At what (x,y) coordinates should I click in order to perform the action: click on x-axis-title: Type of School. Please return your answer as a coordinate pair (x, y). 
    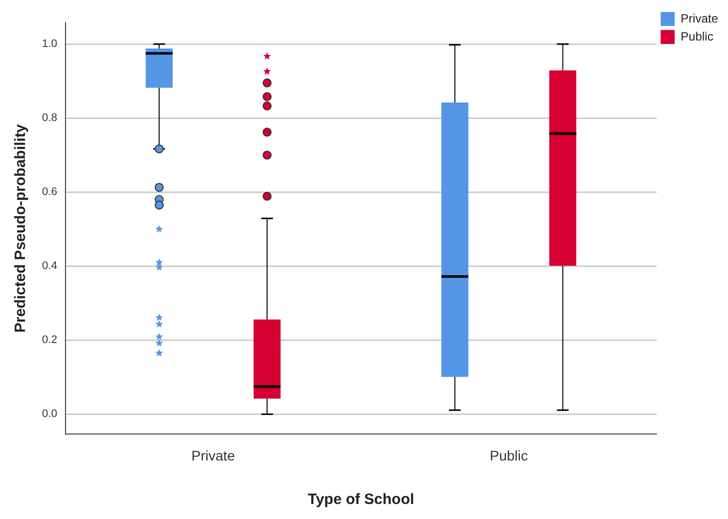
    Looking at the image, I should click on (361, 499).